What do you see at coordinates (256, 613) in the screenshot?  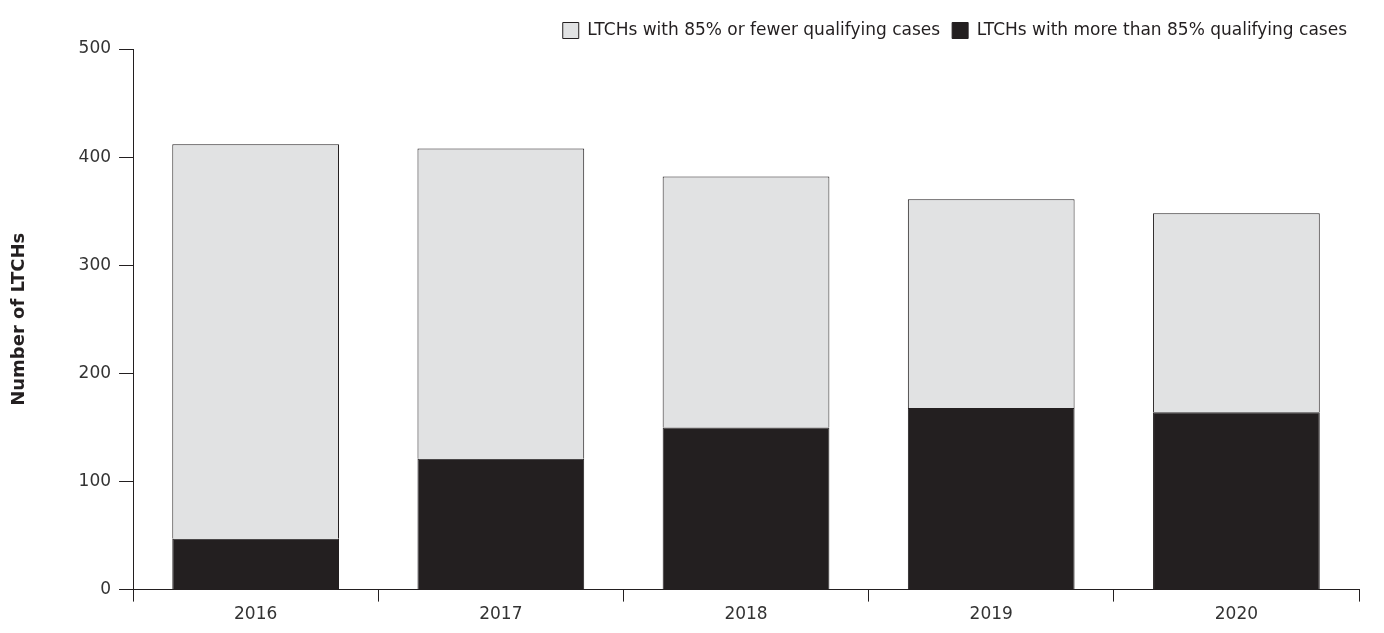 I see `x-tick-label: 2016` at bounding box center [256, 613].